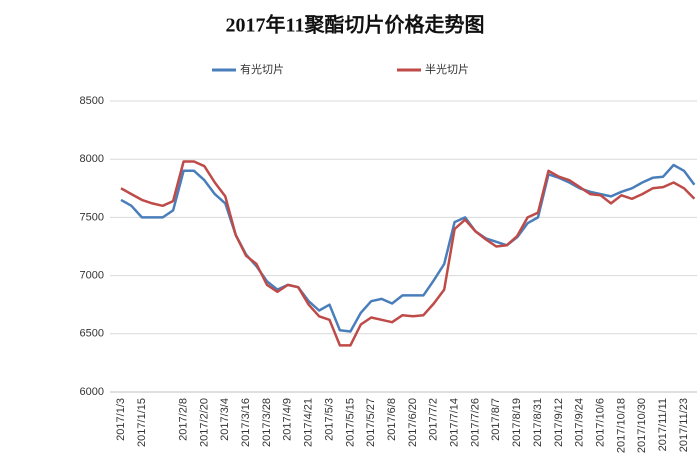 The width and height of the screenshot is (700, 474). I want to click on x-tick-label: 2017/11/23, so click(684, 425).